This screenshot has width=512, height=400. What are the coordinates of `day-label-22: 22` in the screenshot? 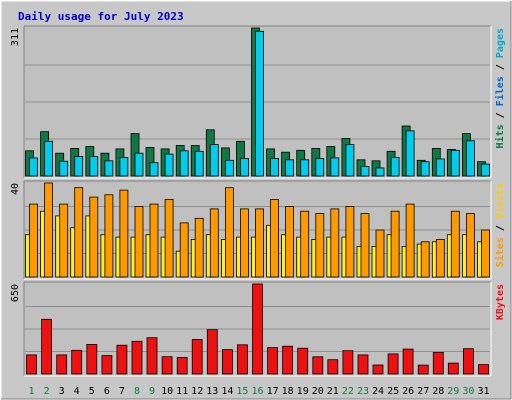 It's located at (348, 391).